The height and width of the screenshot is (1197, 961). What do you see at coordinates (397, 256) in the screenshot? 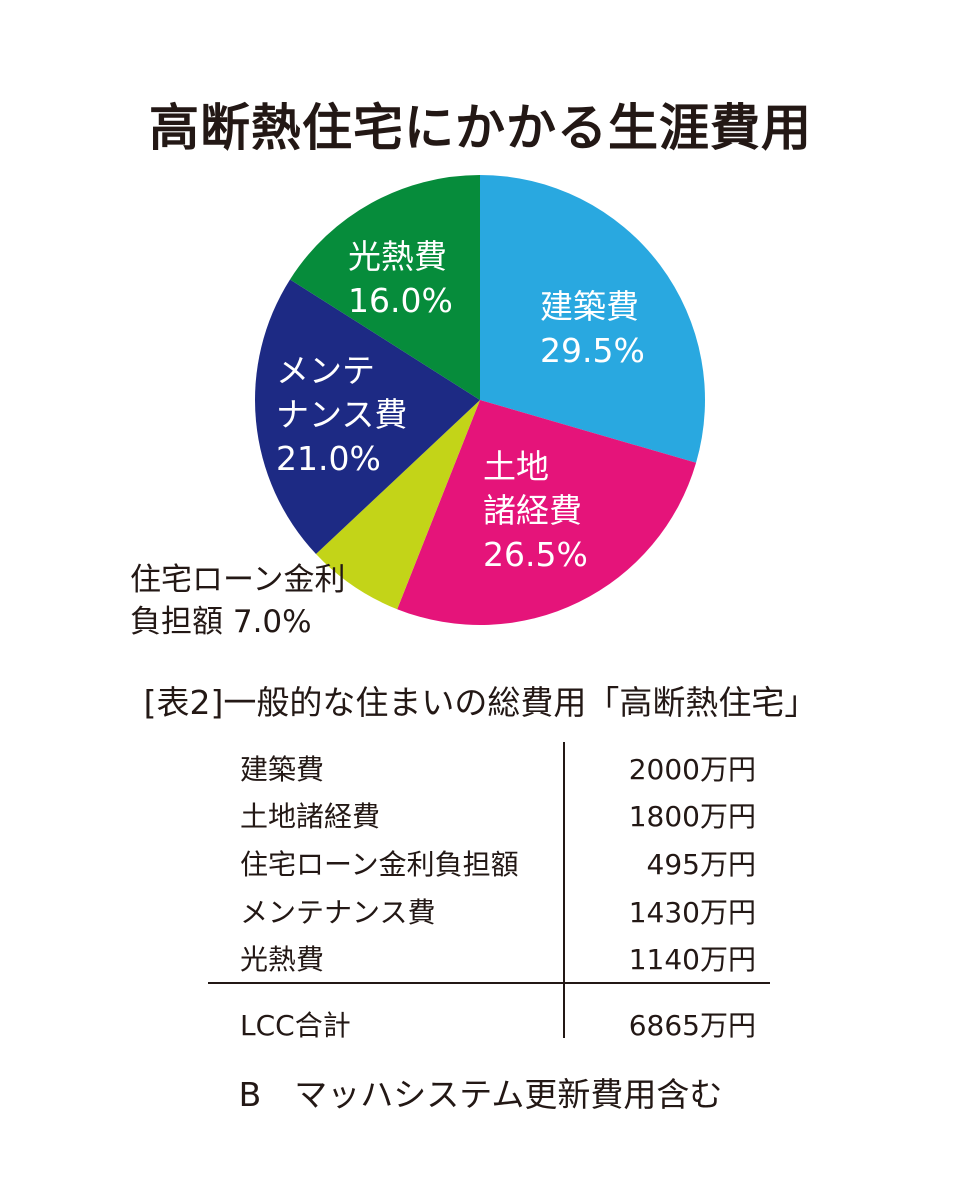
I see `slice-label-line: 光熱費` at bounding box center [397, 256].